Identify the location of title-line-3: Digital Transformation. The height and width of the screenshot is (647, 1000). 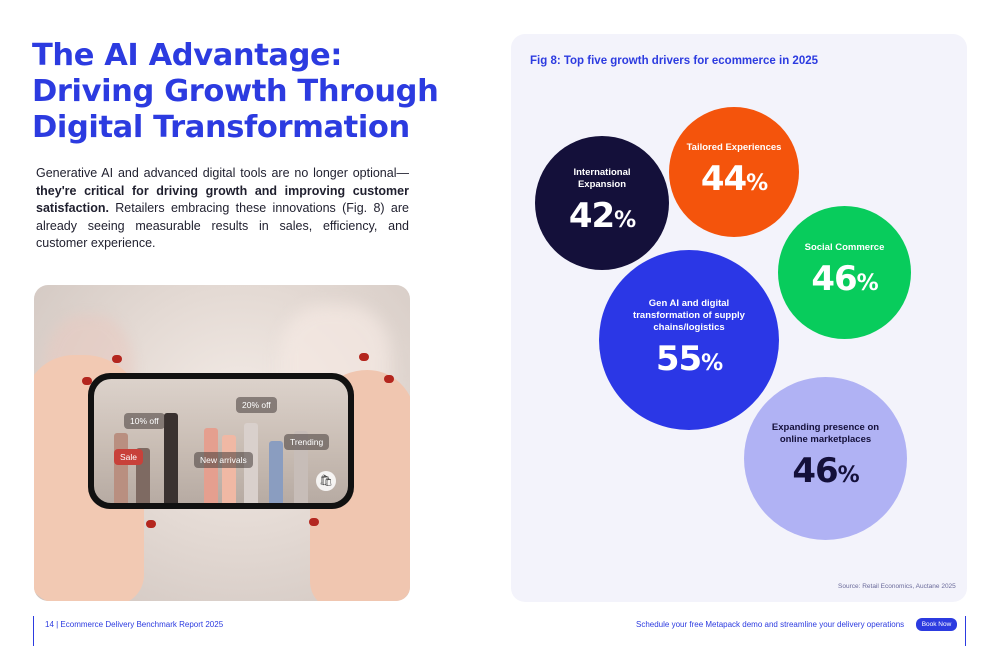
(221, 127).